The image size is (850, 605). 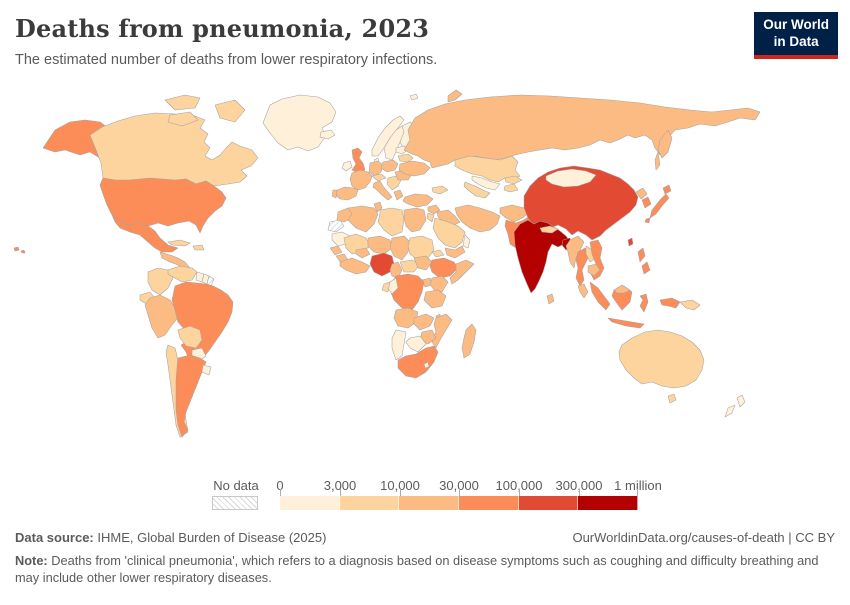 What do you see at coordinates (363, 253) in the screenshot?
I see `country-burkina-faso` at bounding box center [363, 253].